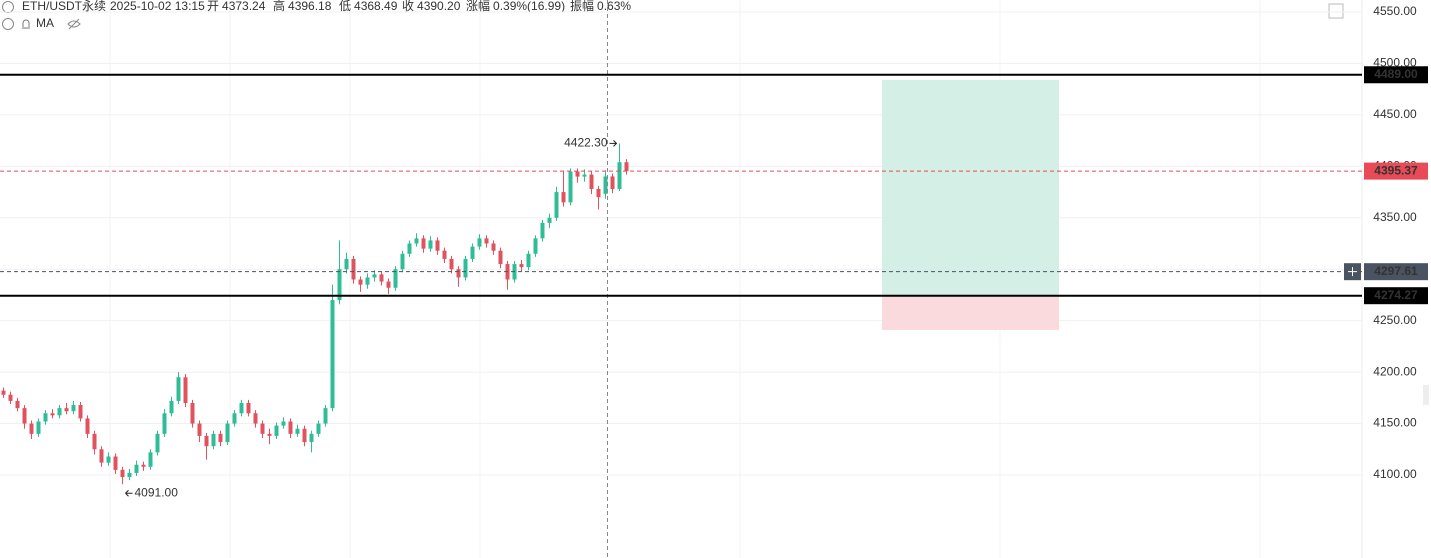  What do you see at coordinates (26, 24) in the screenshot?
I see `alert-icon` at bounding box center [26, 24].